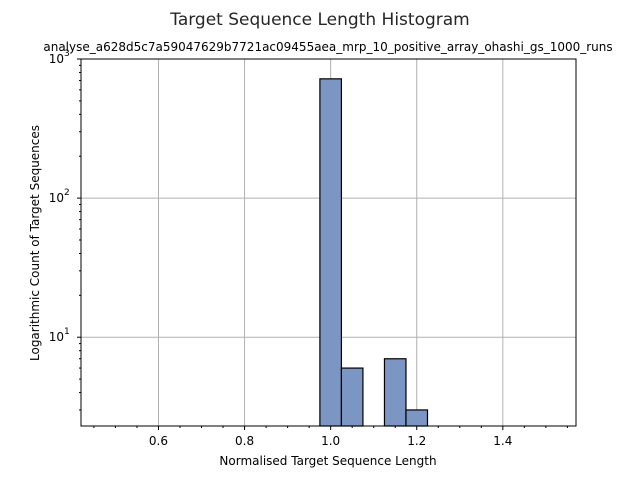 The width and height of the screenshot is (640, 480). Describe the element at coordinates (327, 461) in the screenshot. I see `x-axis-label: Normalised Target Sequence Length` at that location.